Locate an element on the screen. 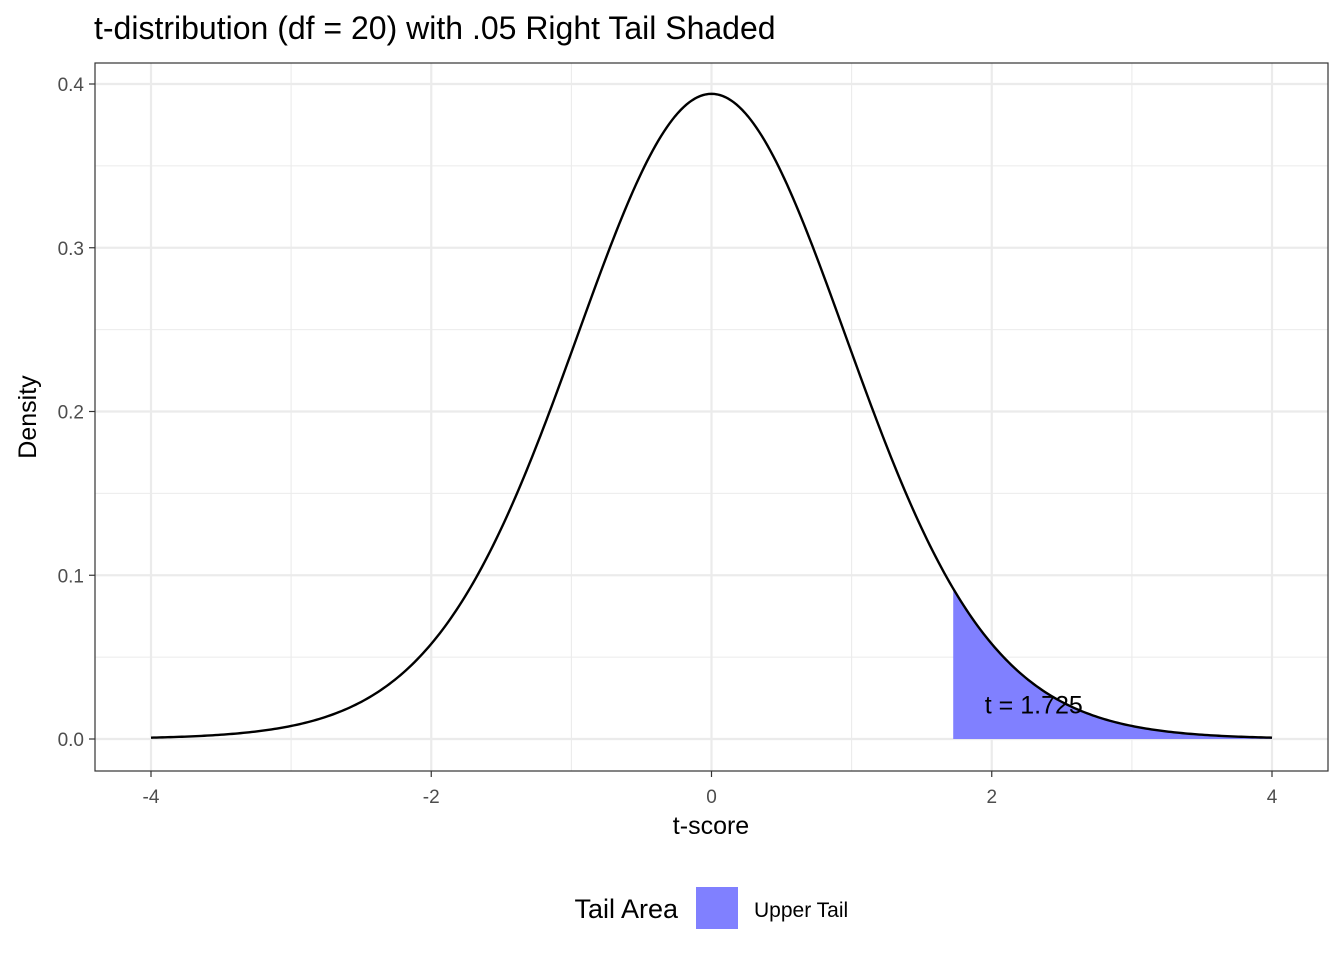  x-tick-label: 0 is located at coordinates (711, 797).